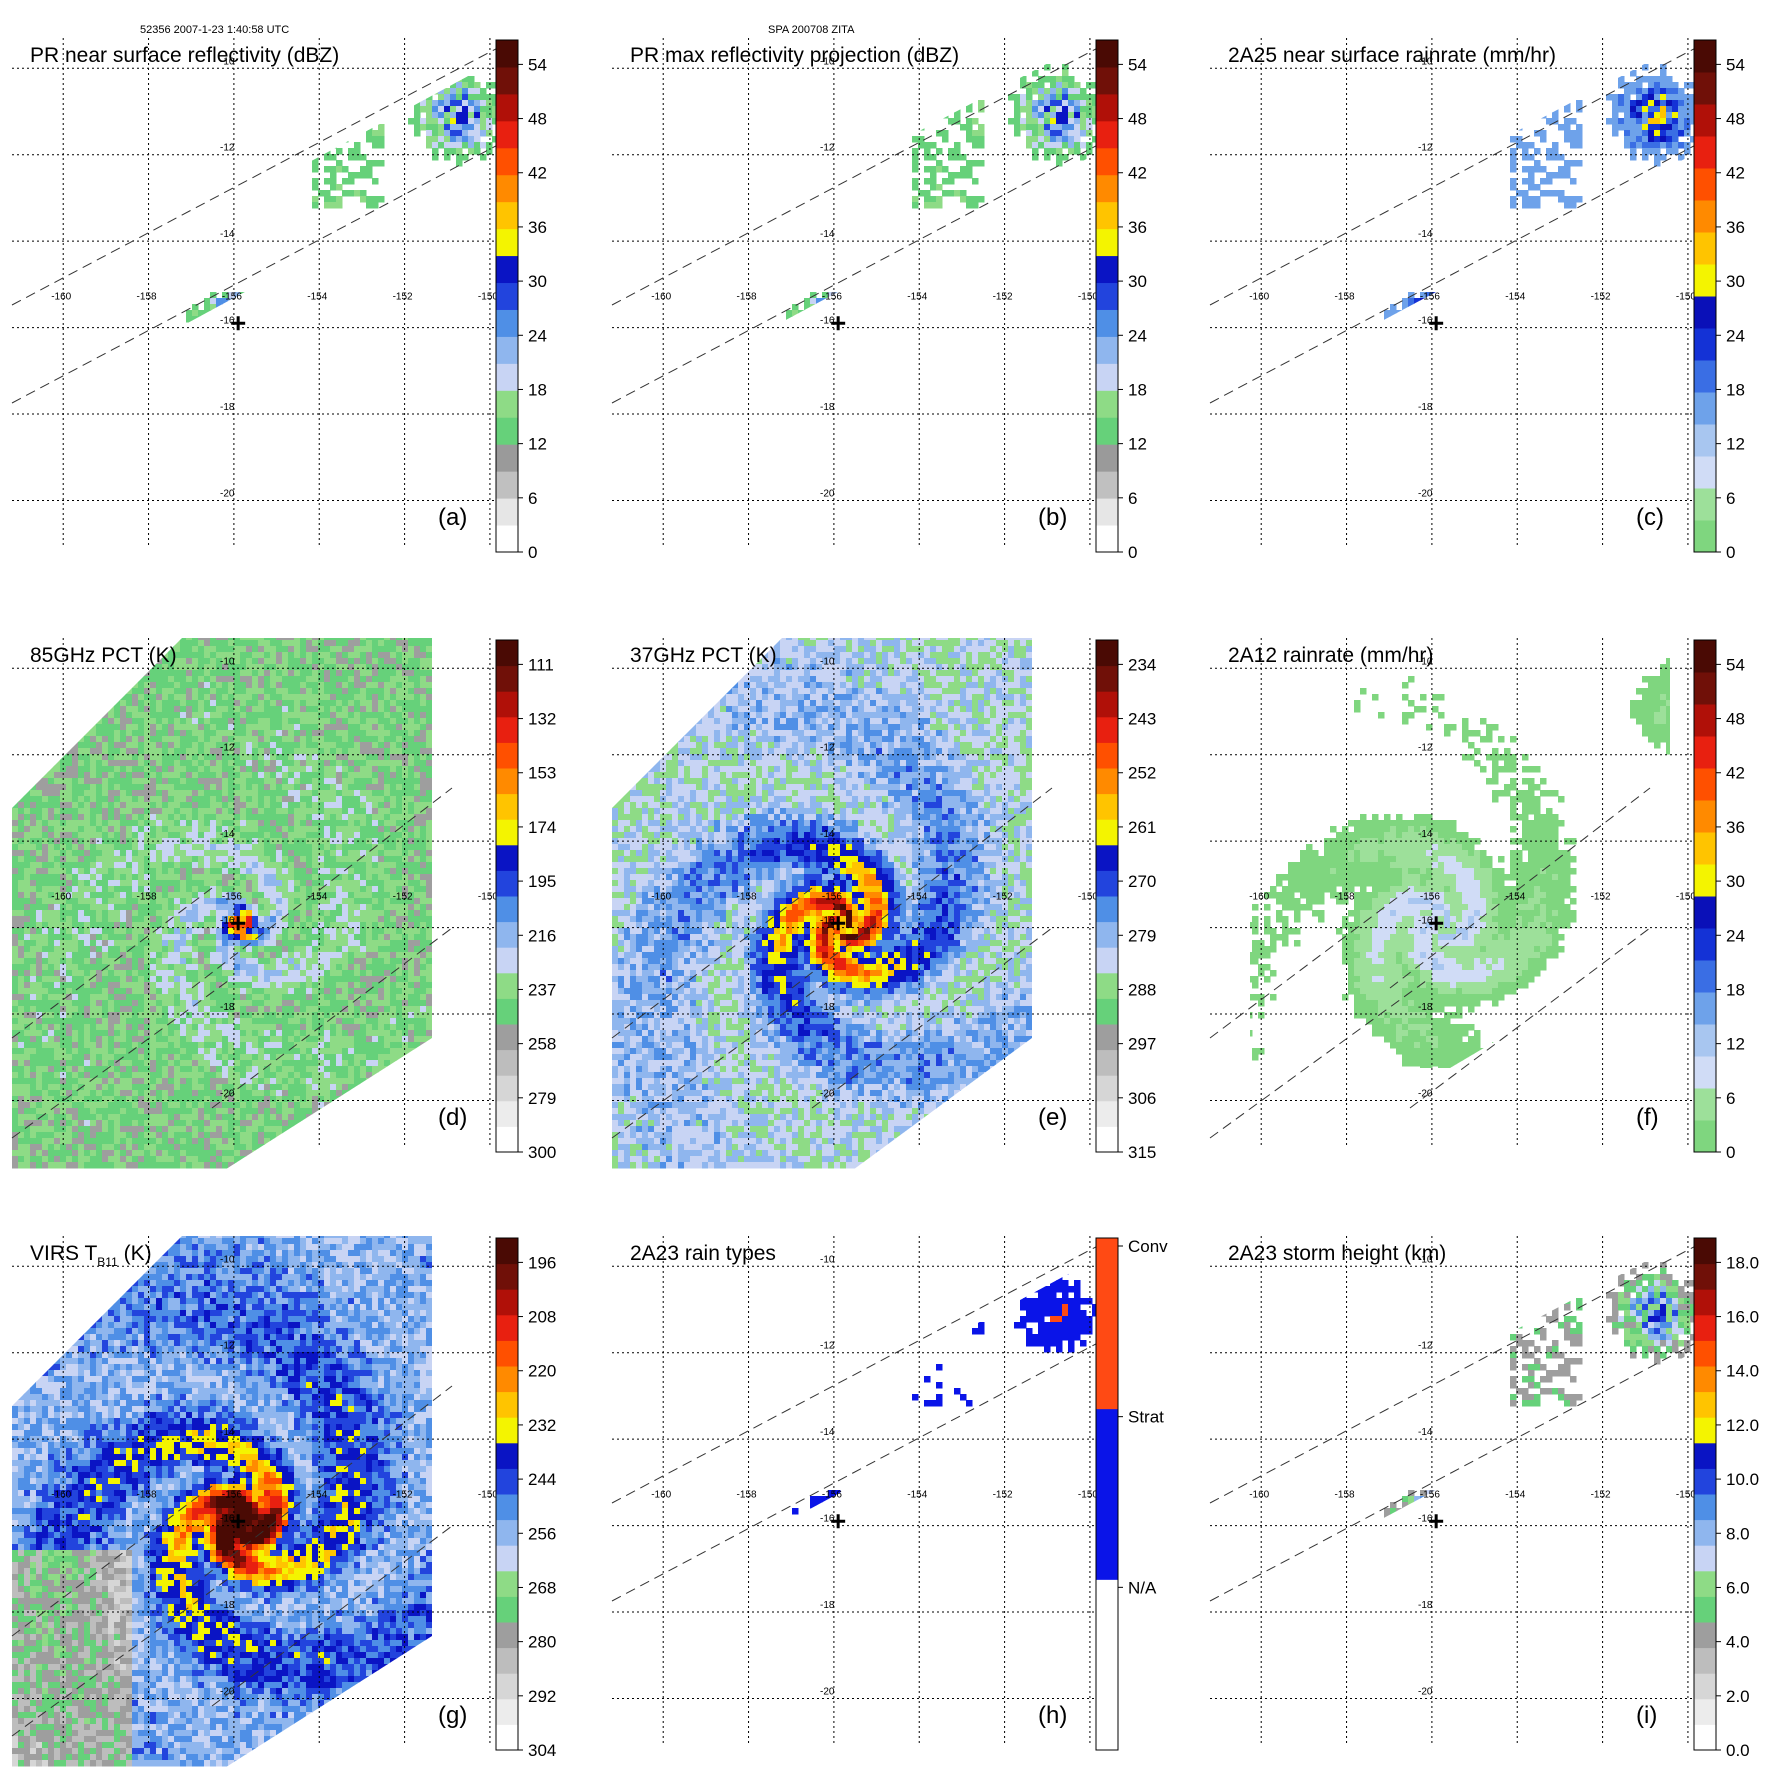 The image size is (1771, 1771). I want to click on colorbar-tick-label: 12, so click(537, 444).